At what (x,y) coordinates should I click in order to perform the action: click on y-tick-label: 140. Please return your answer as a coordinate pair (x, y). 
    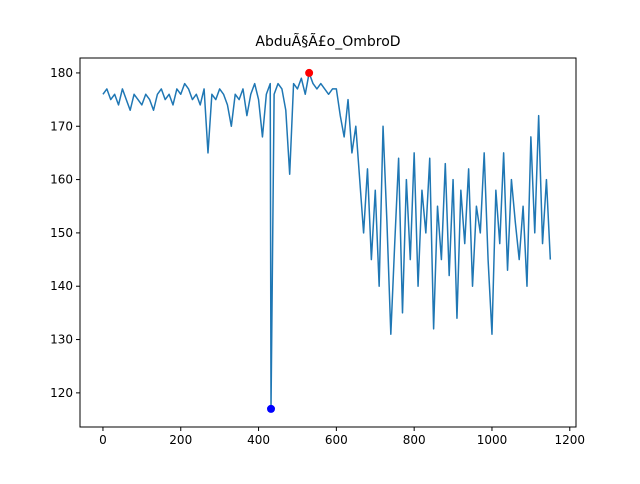
    Looking at the image, I should click on (61, 286).